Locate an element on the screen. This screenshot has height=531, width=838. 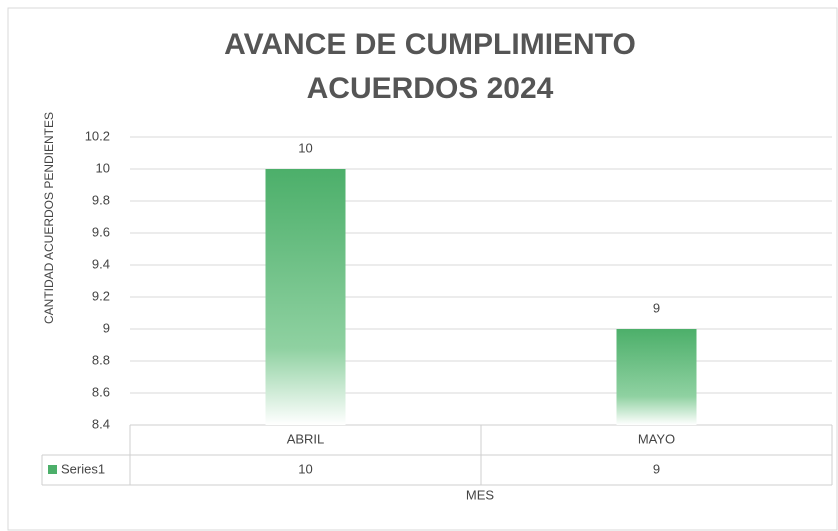
table-value: 10 is located at coordinates (305, 468).